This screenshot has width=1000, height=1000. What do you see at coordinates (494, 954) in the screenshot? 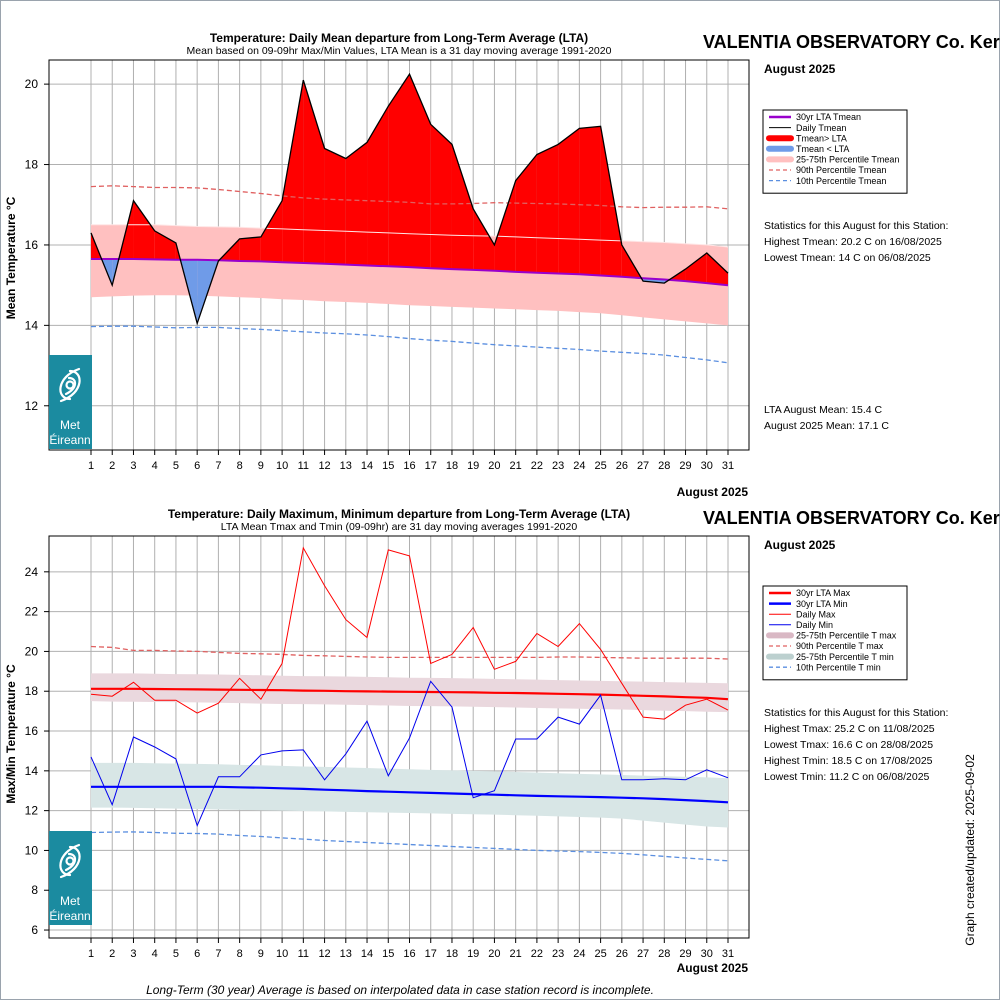
I see `bottom-x-tick-label: 20` at bounding box center [494, 954].